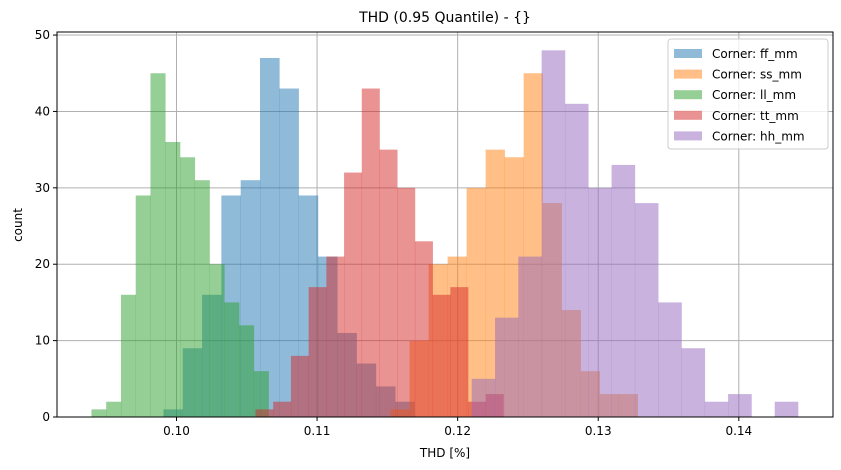  What do you see at coordinates (444, 453) in the screenshot?
I see `x-axis-label: THD [%]` at bounding box center [444, 453].